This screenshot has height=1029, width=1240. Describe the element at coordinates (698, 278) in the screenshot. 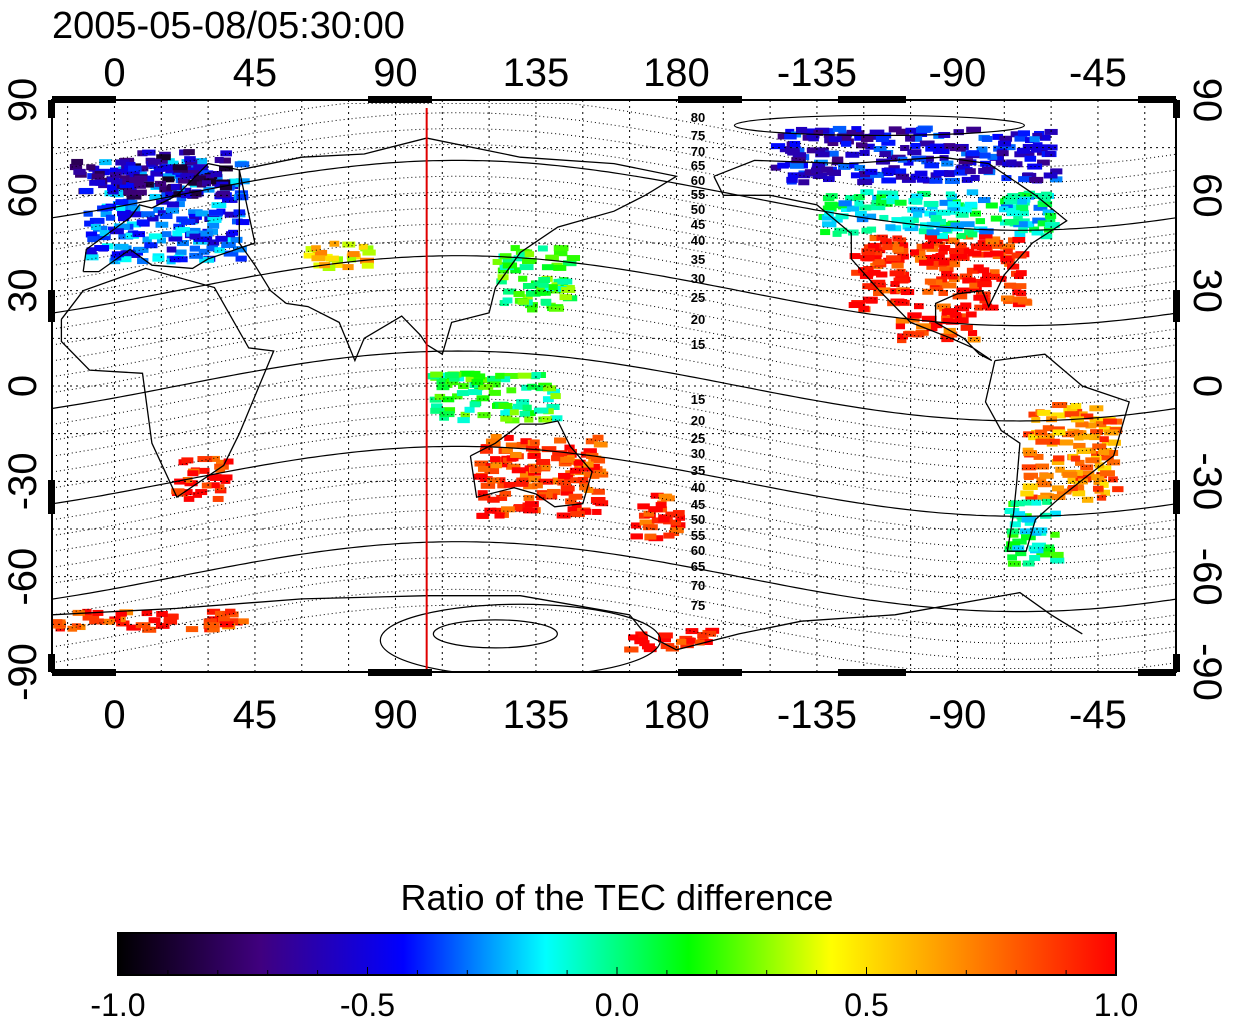

I see `contour-label-north: 30` at that location.